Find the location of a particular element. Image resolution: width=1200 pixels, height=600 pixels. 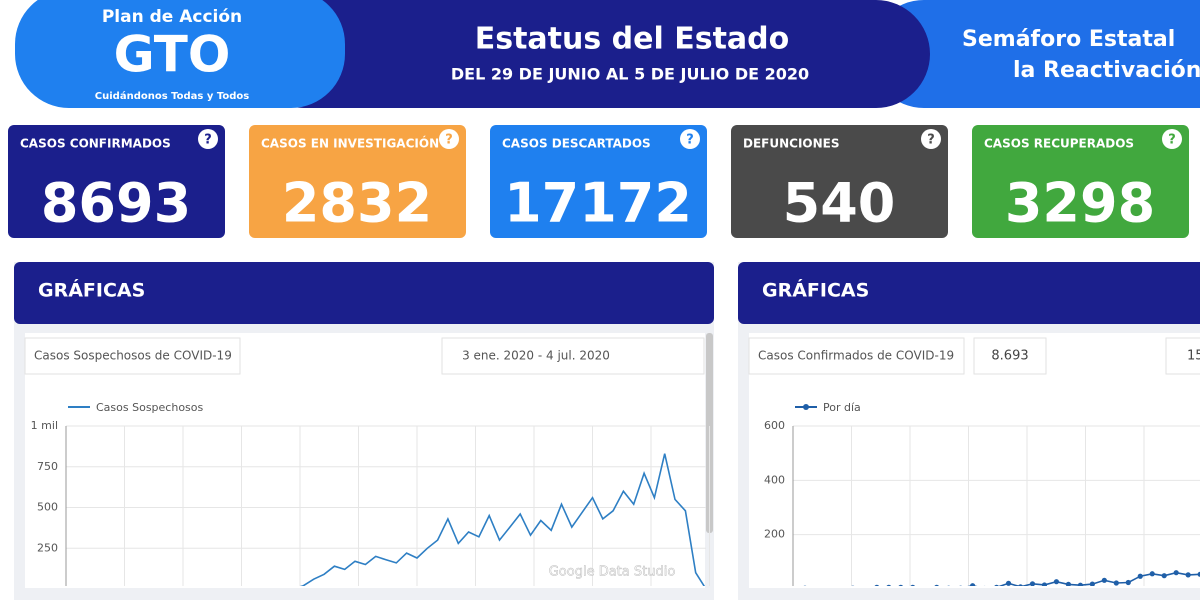

legend-dot is located at coordinates (806, 407).